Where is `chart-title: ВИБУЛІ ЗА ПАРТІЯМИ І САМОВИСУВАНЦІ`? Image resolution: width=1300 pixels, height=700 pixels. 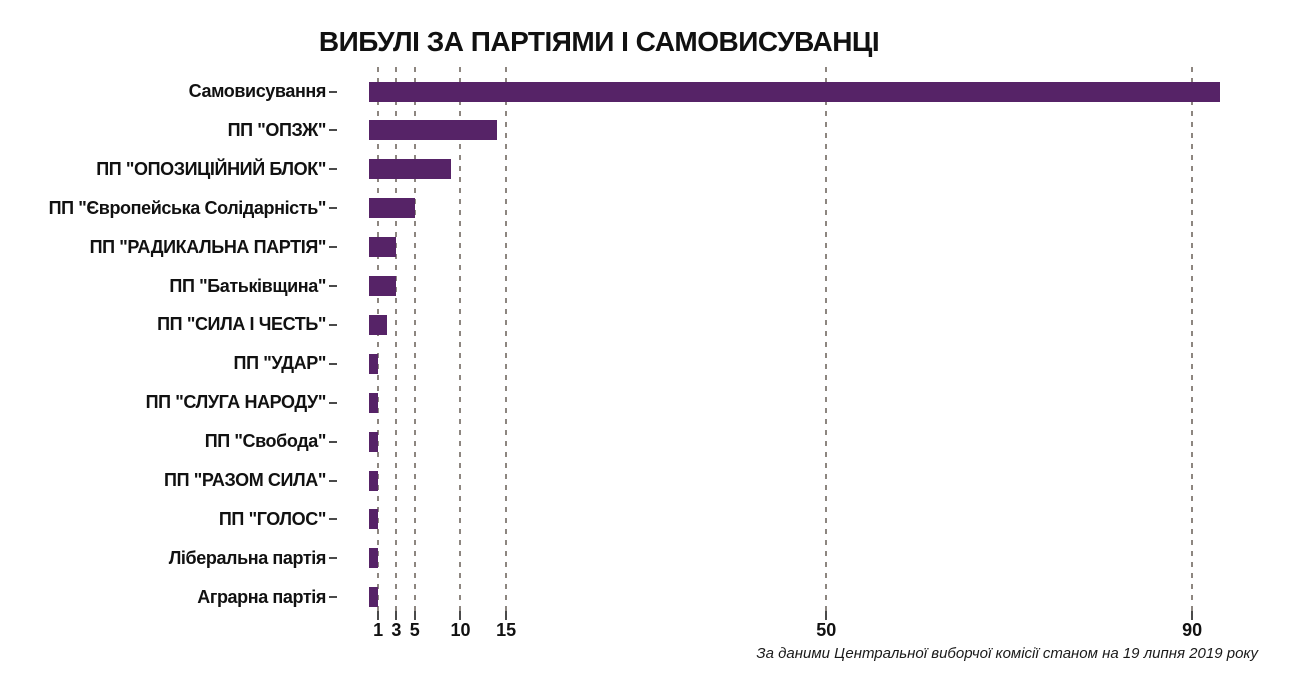
chart-title: ВИБУЛІ ЗА ПАРТІЯМИ І САМОВИСУВАНЦІ is located at coordinates (599, 41).